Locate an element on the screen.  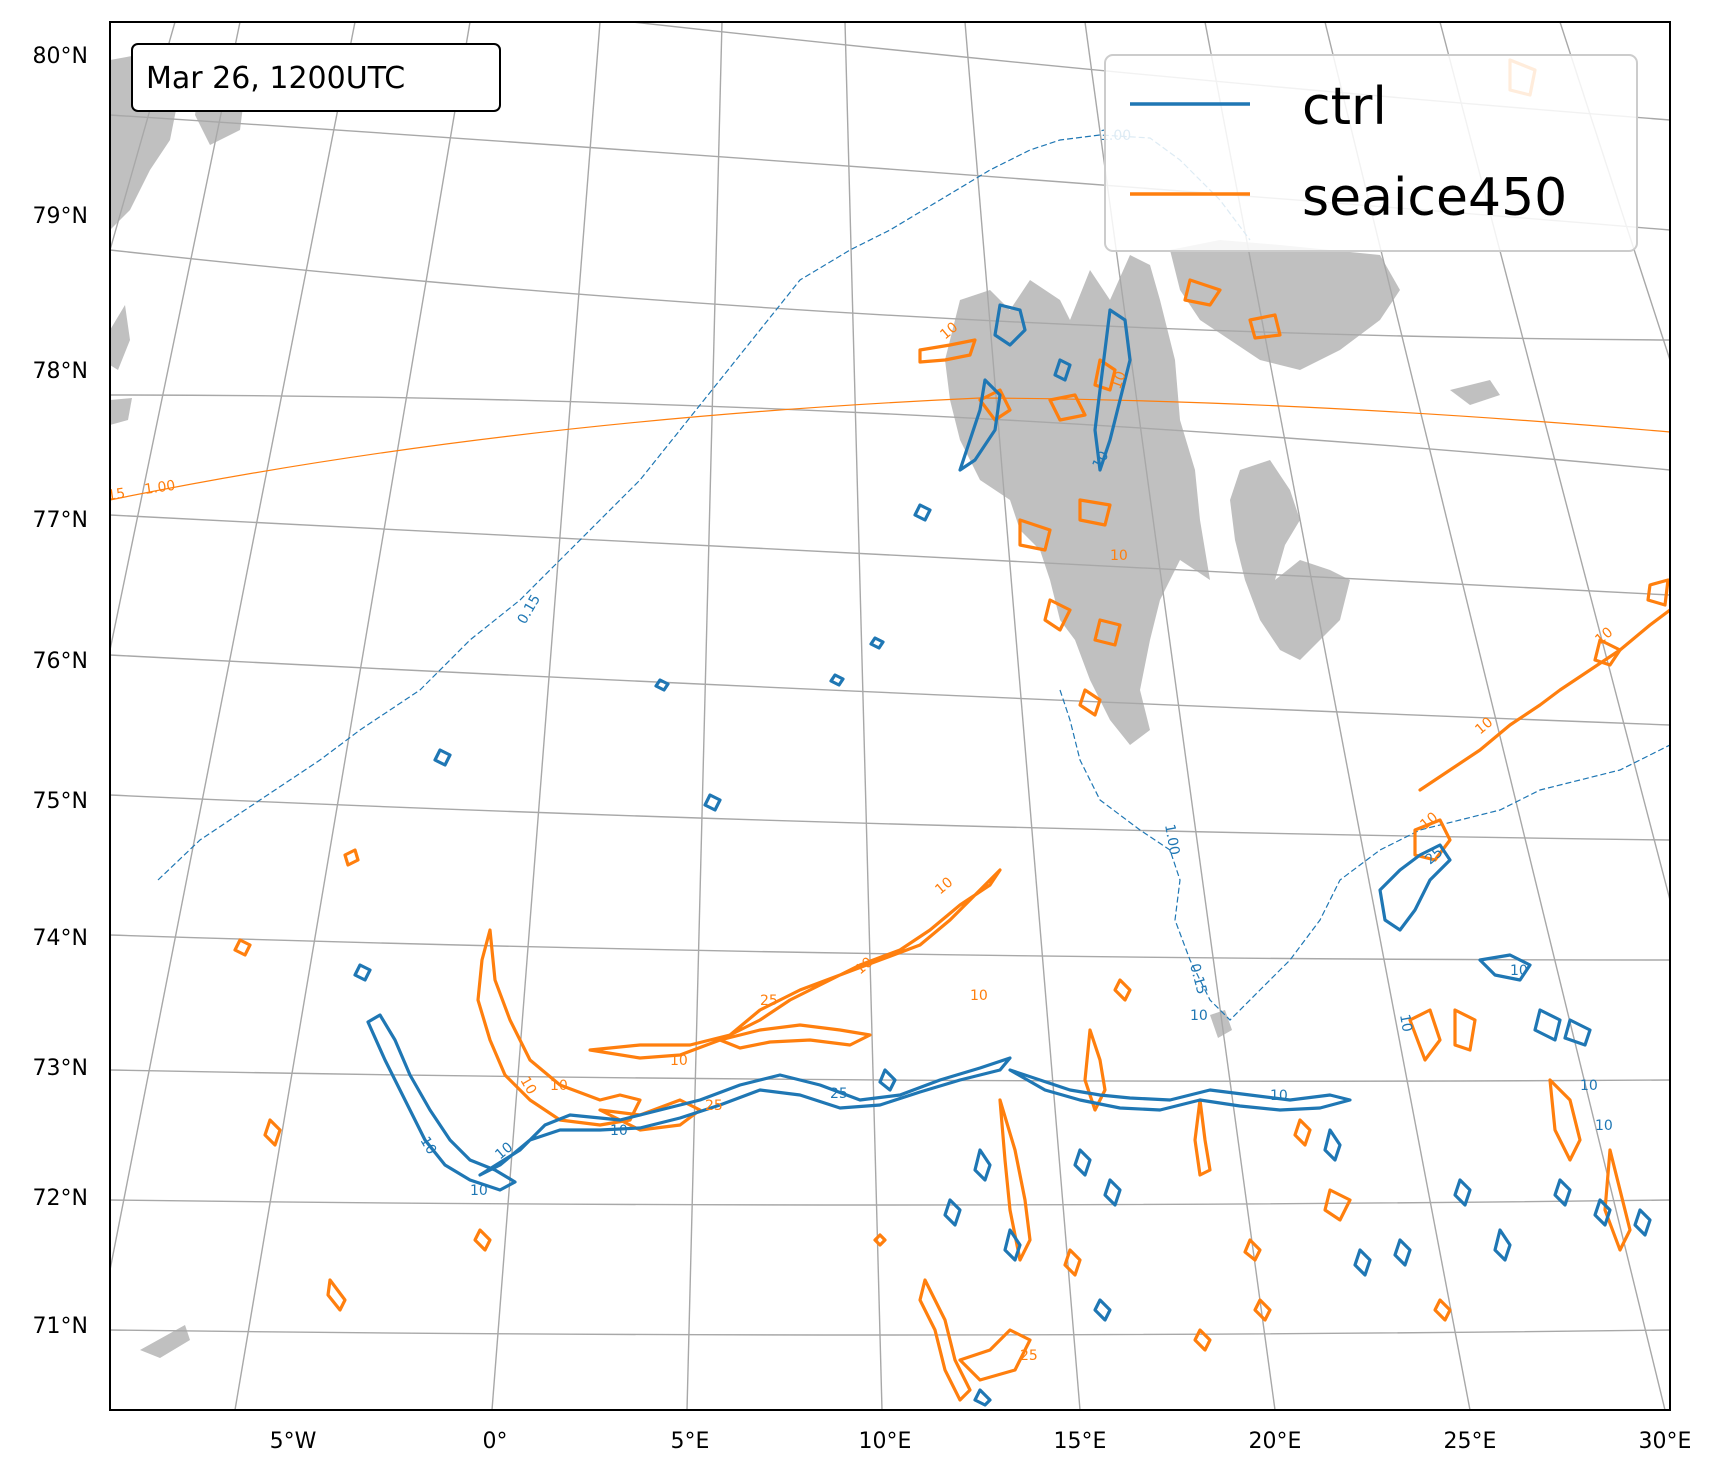
seaice450-band-lower is located at coordinates (795, 1036).